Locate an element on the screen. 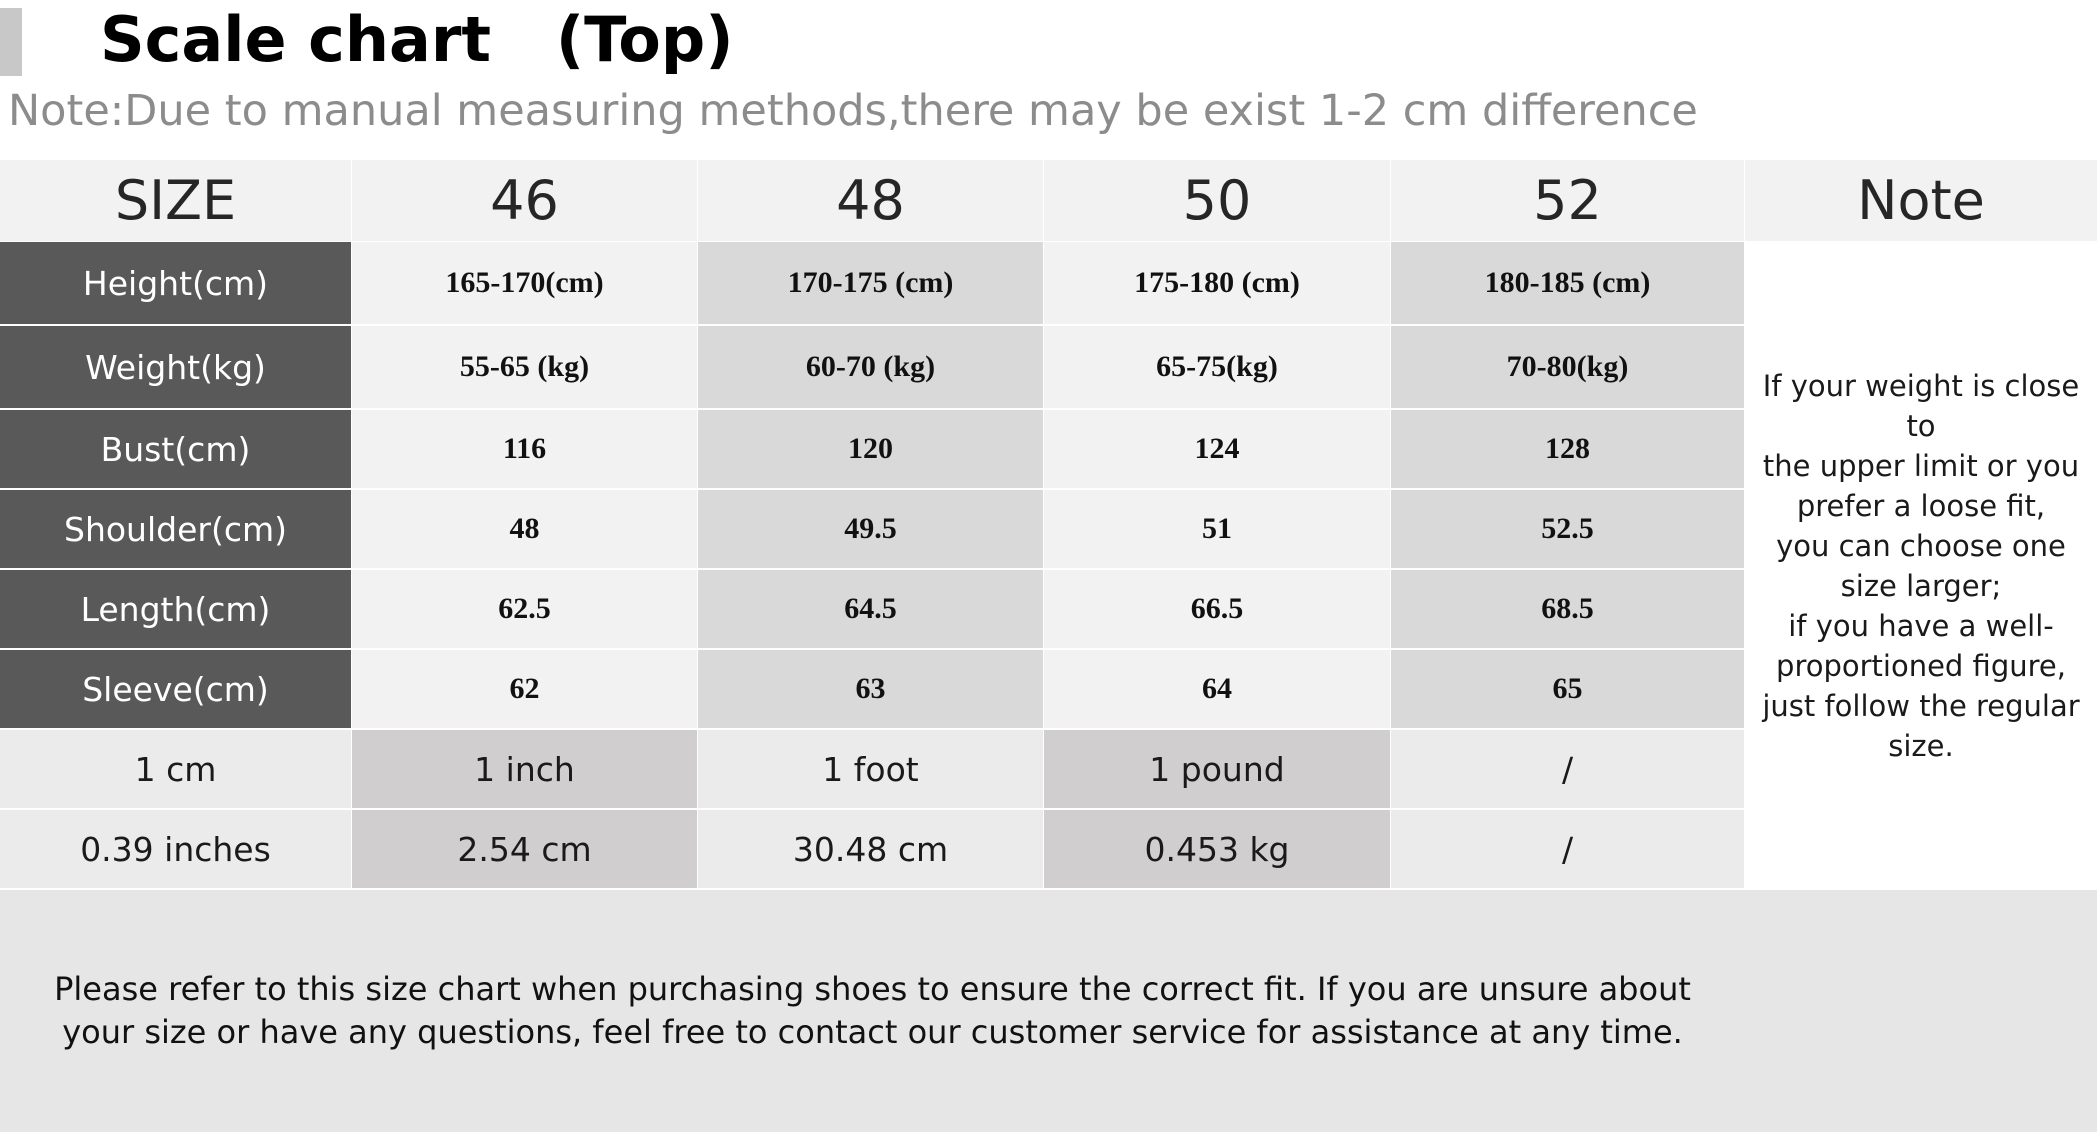 This screenshot has width=2097, height=1132. conversion-cell: 1 foot is located at coordinates (870, 769).